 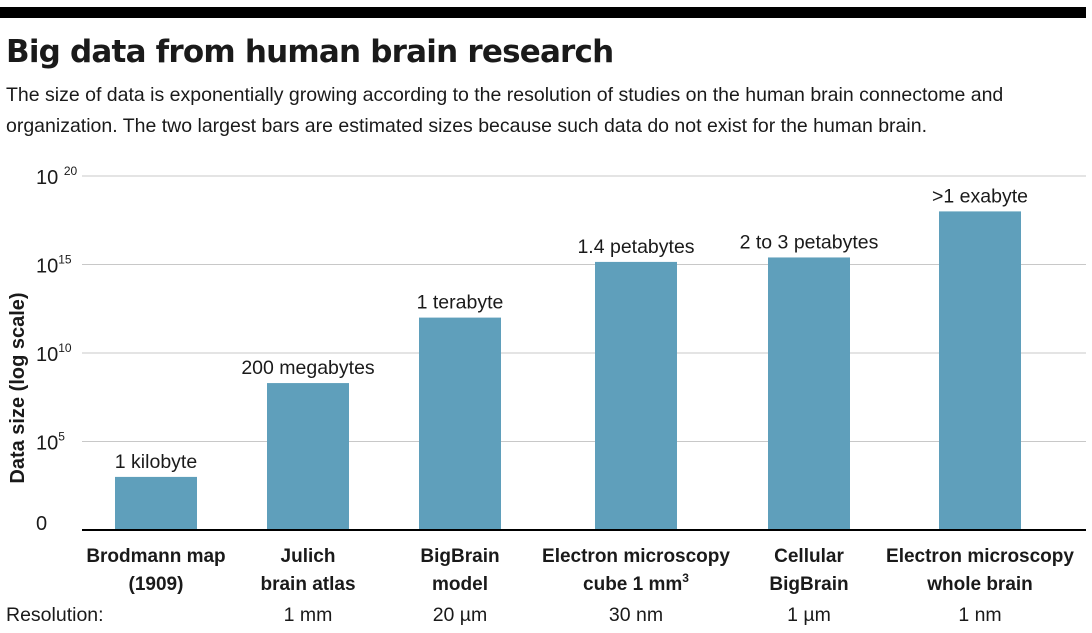 What do you see at coordinates (459, 556) in the screenshot?
I see `category-label-line1: BigBrain` at bounding box center [459, 556].